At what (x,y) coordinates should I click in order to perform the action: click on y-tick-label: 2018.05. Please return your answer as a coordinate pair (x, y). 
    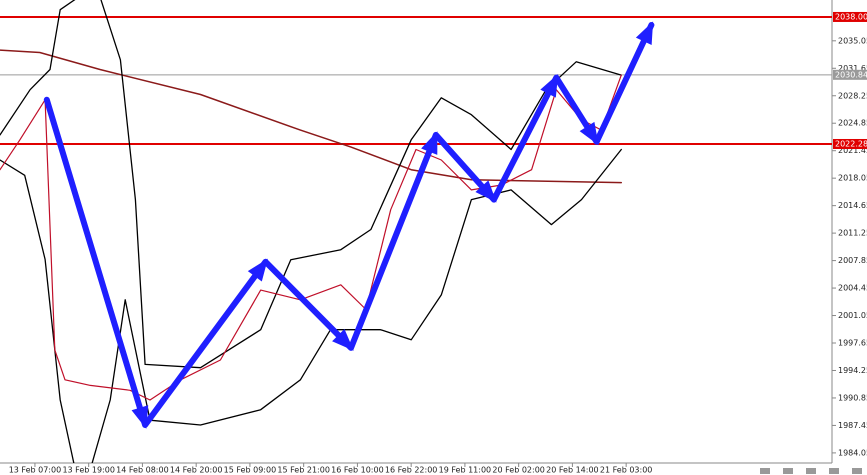
    Looking at the image, I should click on (852, 178).